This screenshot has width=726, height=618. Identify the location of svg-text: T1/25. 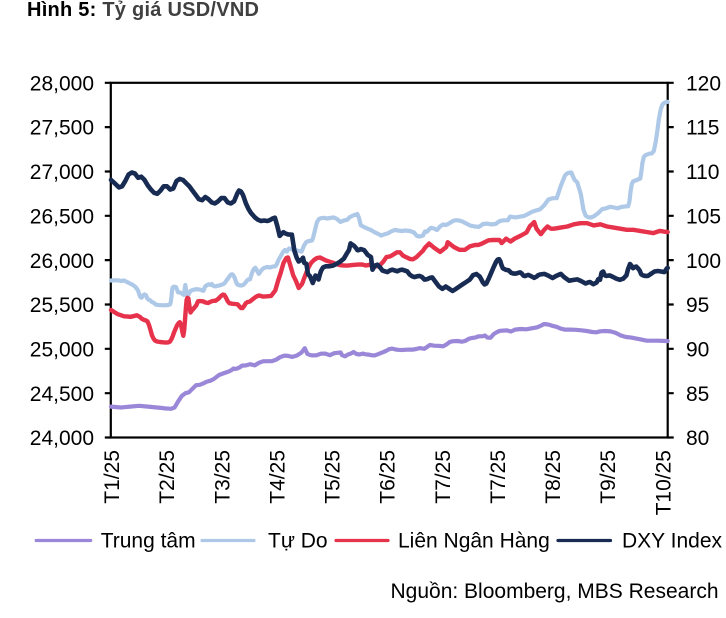
(112, 477).